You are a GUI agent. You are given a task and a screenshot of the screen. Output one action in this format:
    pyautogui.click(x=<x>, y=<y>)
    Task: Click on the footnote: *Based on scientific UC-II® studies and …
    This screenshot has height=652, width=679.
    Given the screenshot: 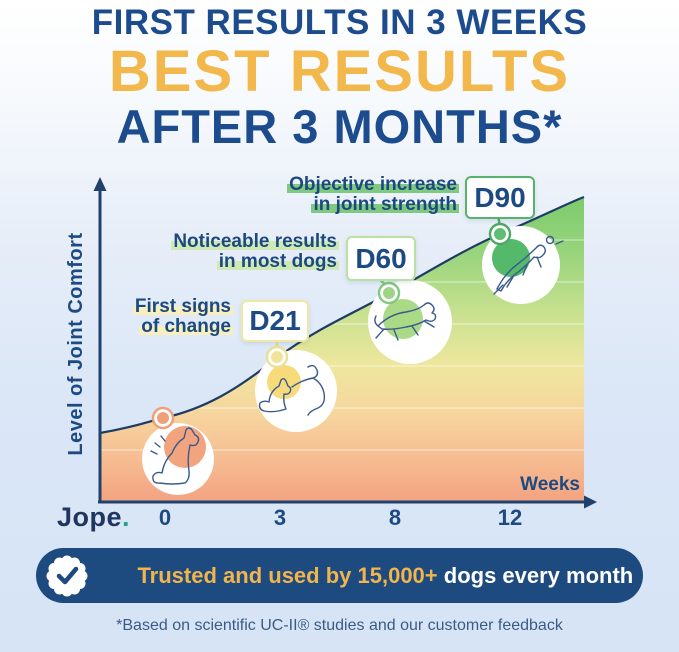 What is the action you would take?
    pyautogui.click(x=339, y=625)
    